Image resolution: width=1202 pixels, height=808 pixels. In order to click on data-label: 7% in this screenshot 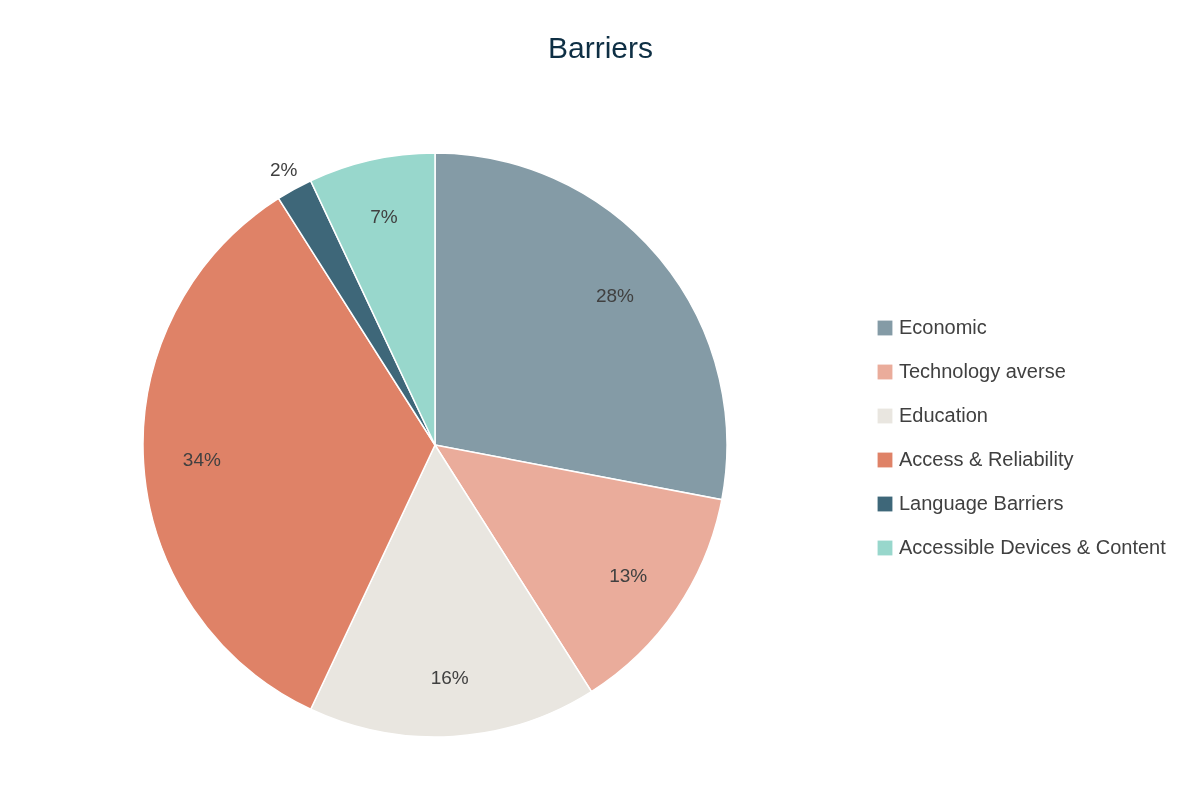, I will do `click(384, 217)`.